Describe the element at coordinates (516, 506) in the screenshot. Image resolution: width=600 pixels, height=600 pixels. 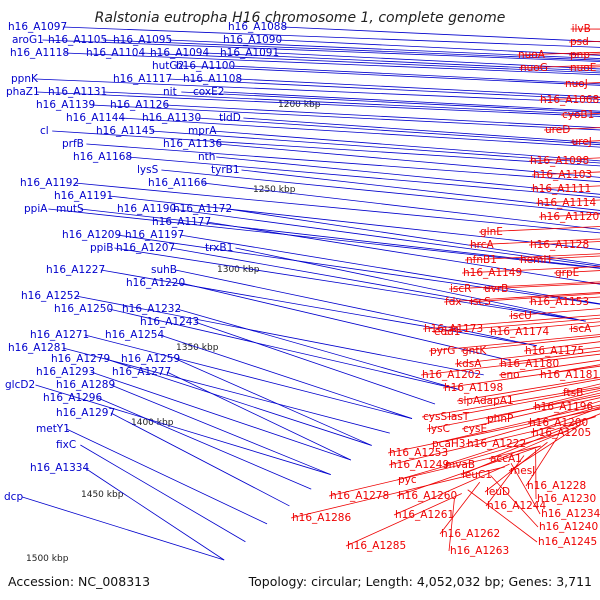
I see `gene-label-forward: h16_A1244` at that location.